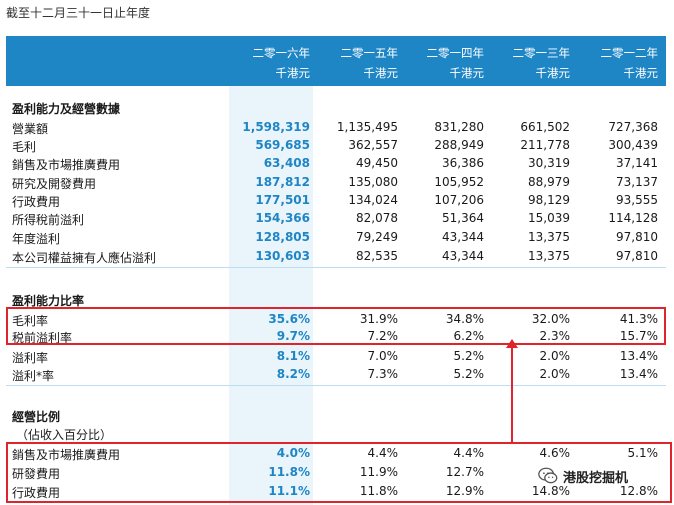 This screenshot has height=505, width=674. I want to click on header-year-2015: 二零一五年, so click(369, 53).